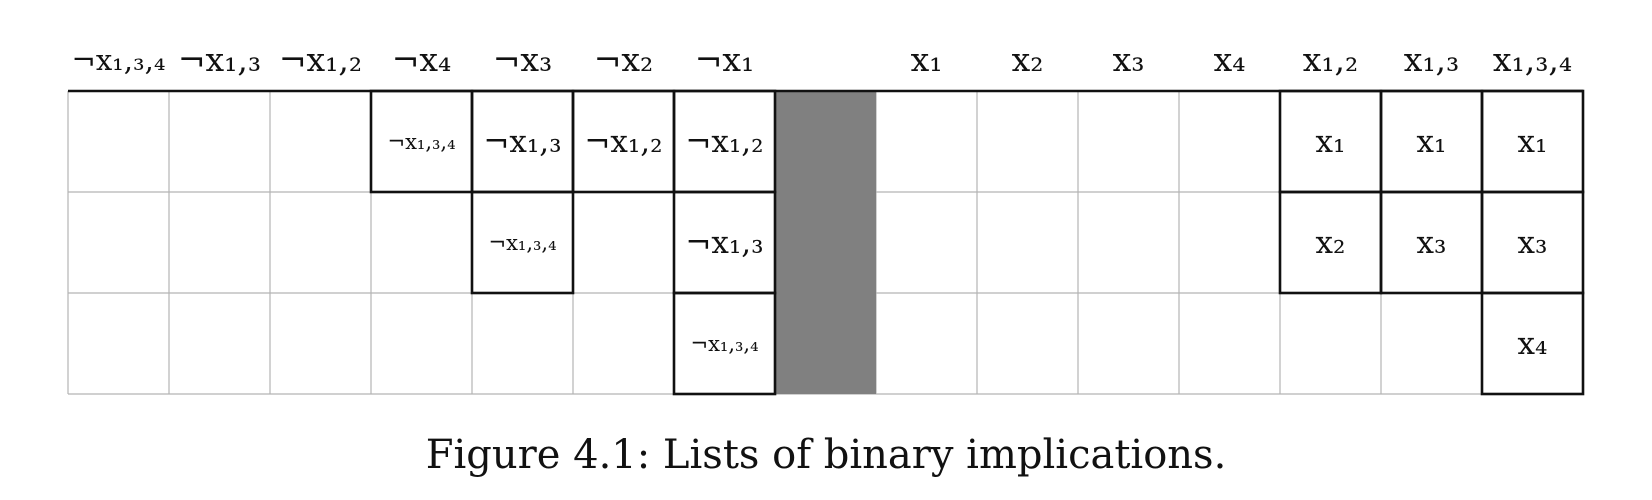  I want to click on column-header: ¬x₃, so click(523, 59).